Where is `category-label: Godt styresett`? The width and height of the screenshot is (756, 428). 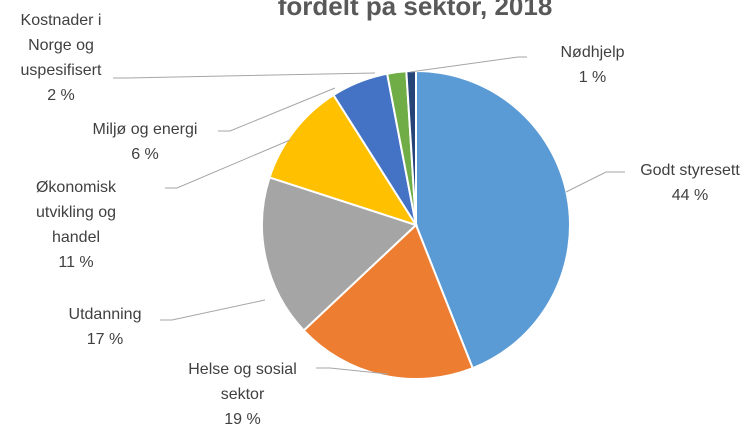
category-label: Godt styresett is located at coordinates (690, 170).